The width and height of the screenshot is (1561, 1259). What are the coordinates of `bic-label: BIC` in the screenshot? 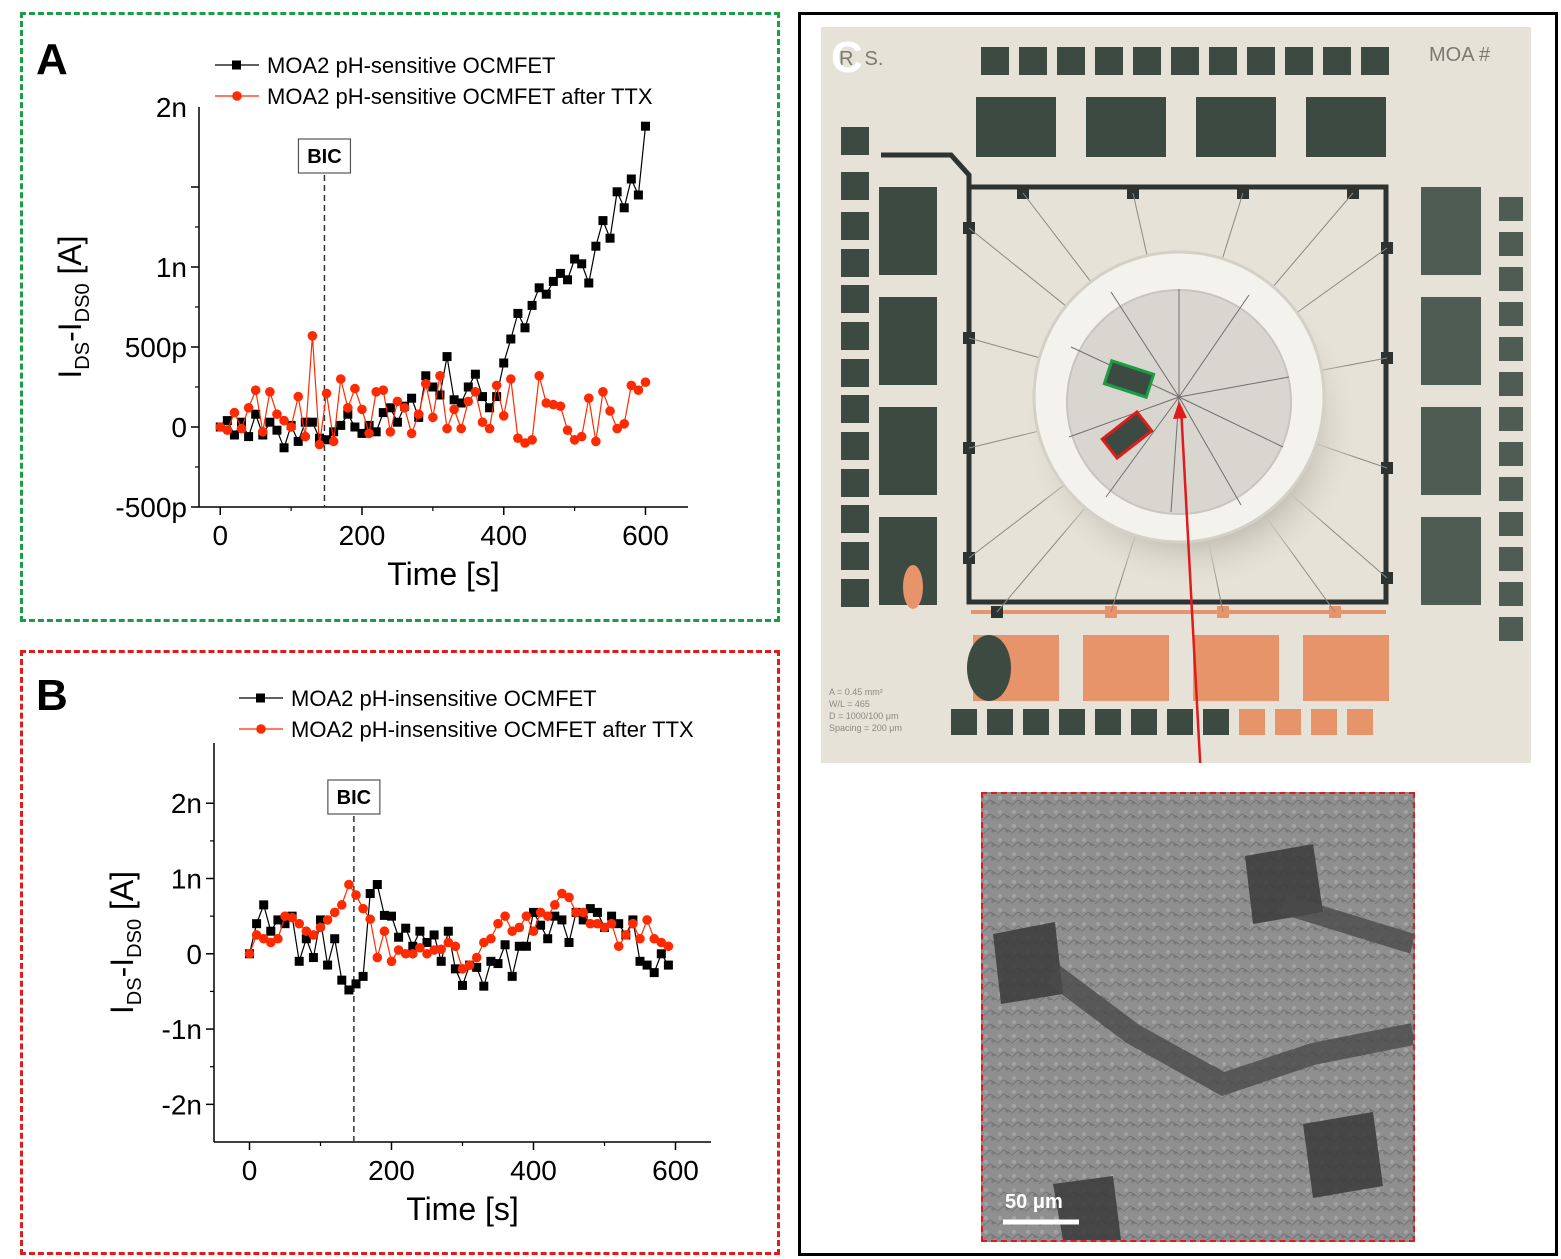 It's located at (354, 798).